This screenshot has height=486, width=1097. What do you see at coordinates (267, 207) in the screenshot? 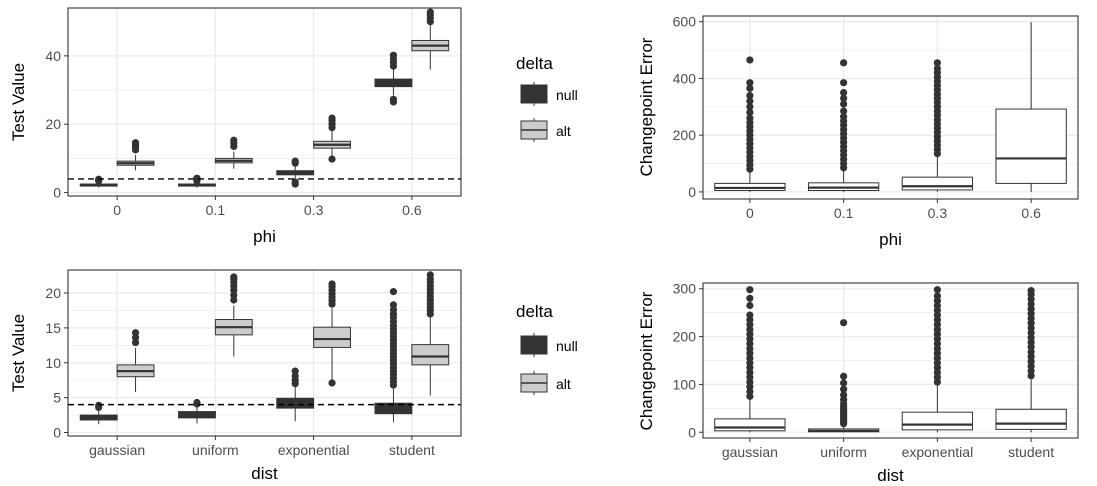
I see `x-axis-ticks: 0 0.1 0.3 0.6` at bounding box center [267, 207].